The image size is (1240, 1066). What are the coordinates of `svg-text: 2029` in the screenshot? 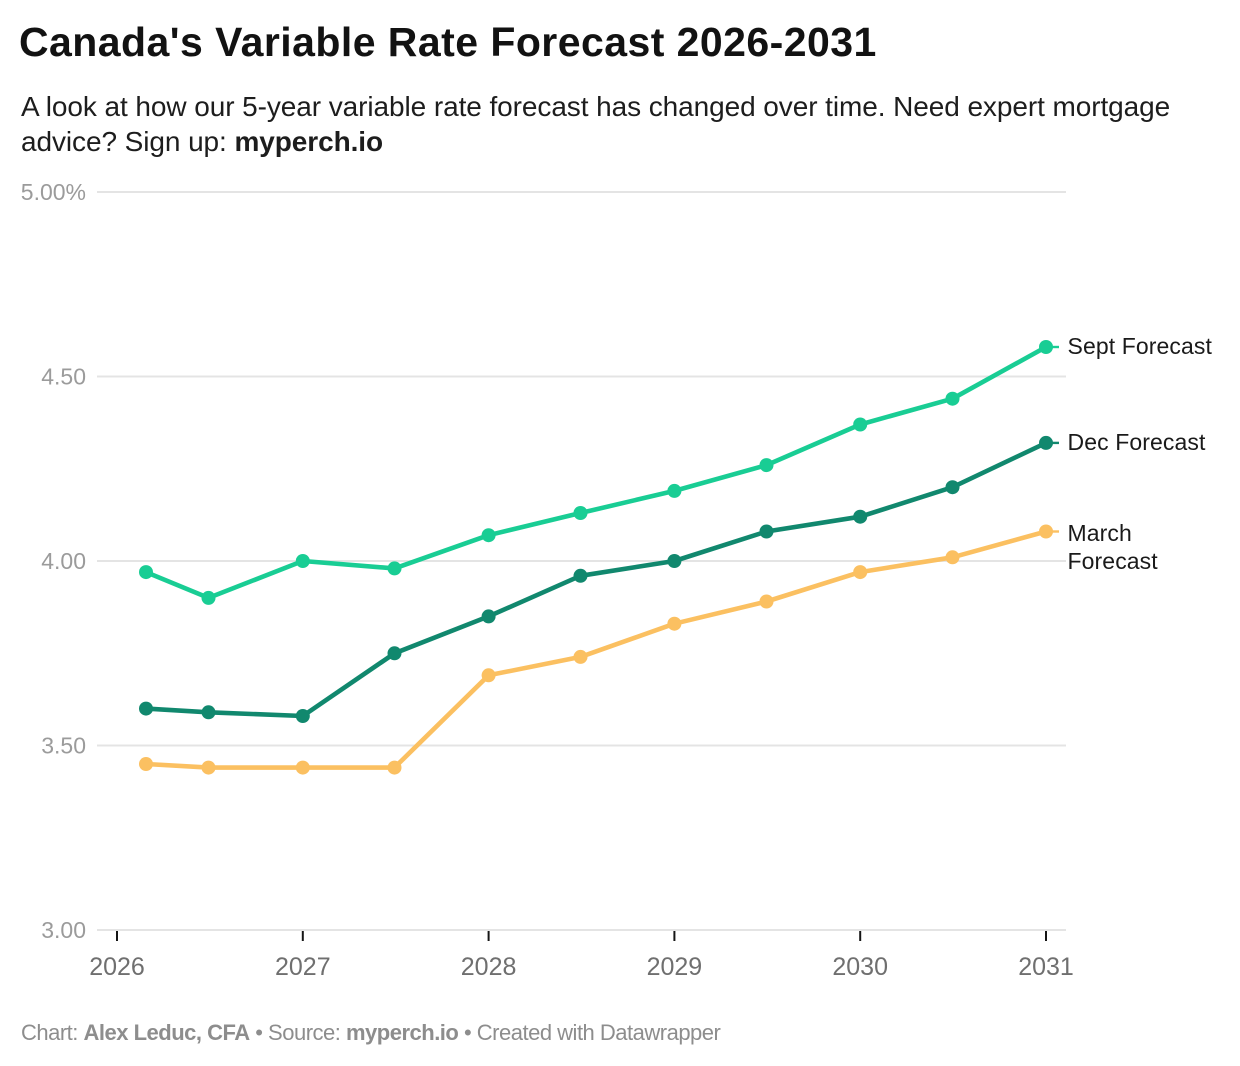 It's located at (675, 967).